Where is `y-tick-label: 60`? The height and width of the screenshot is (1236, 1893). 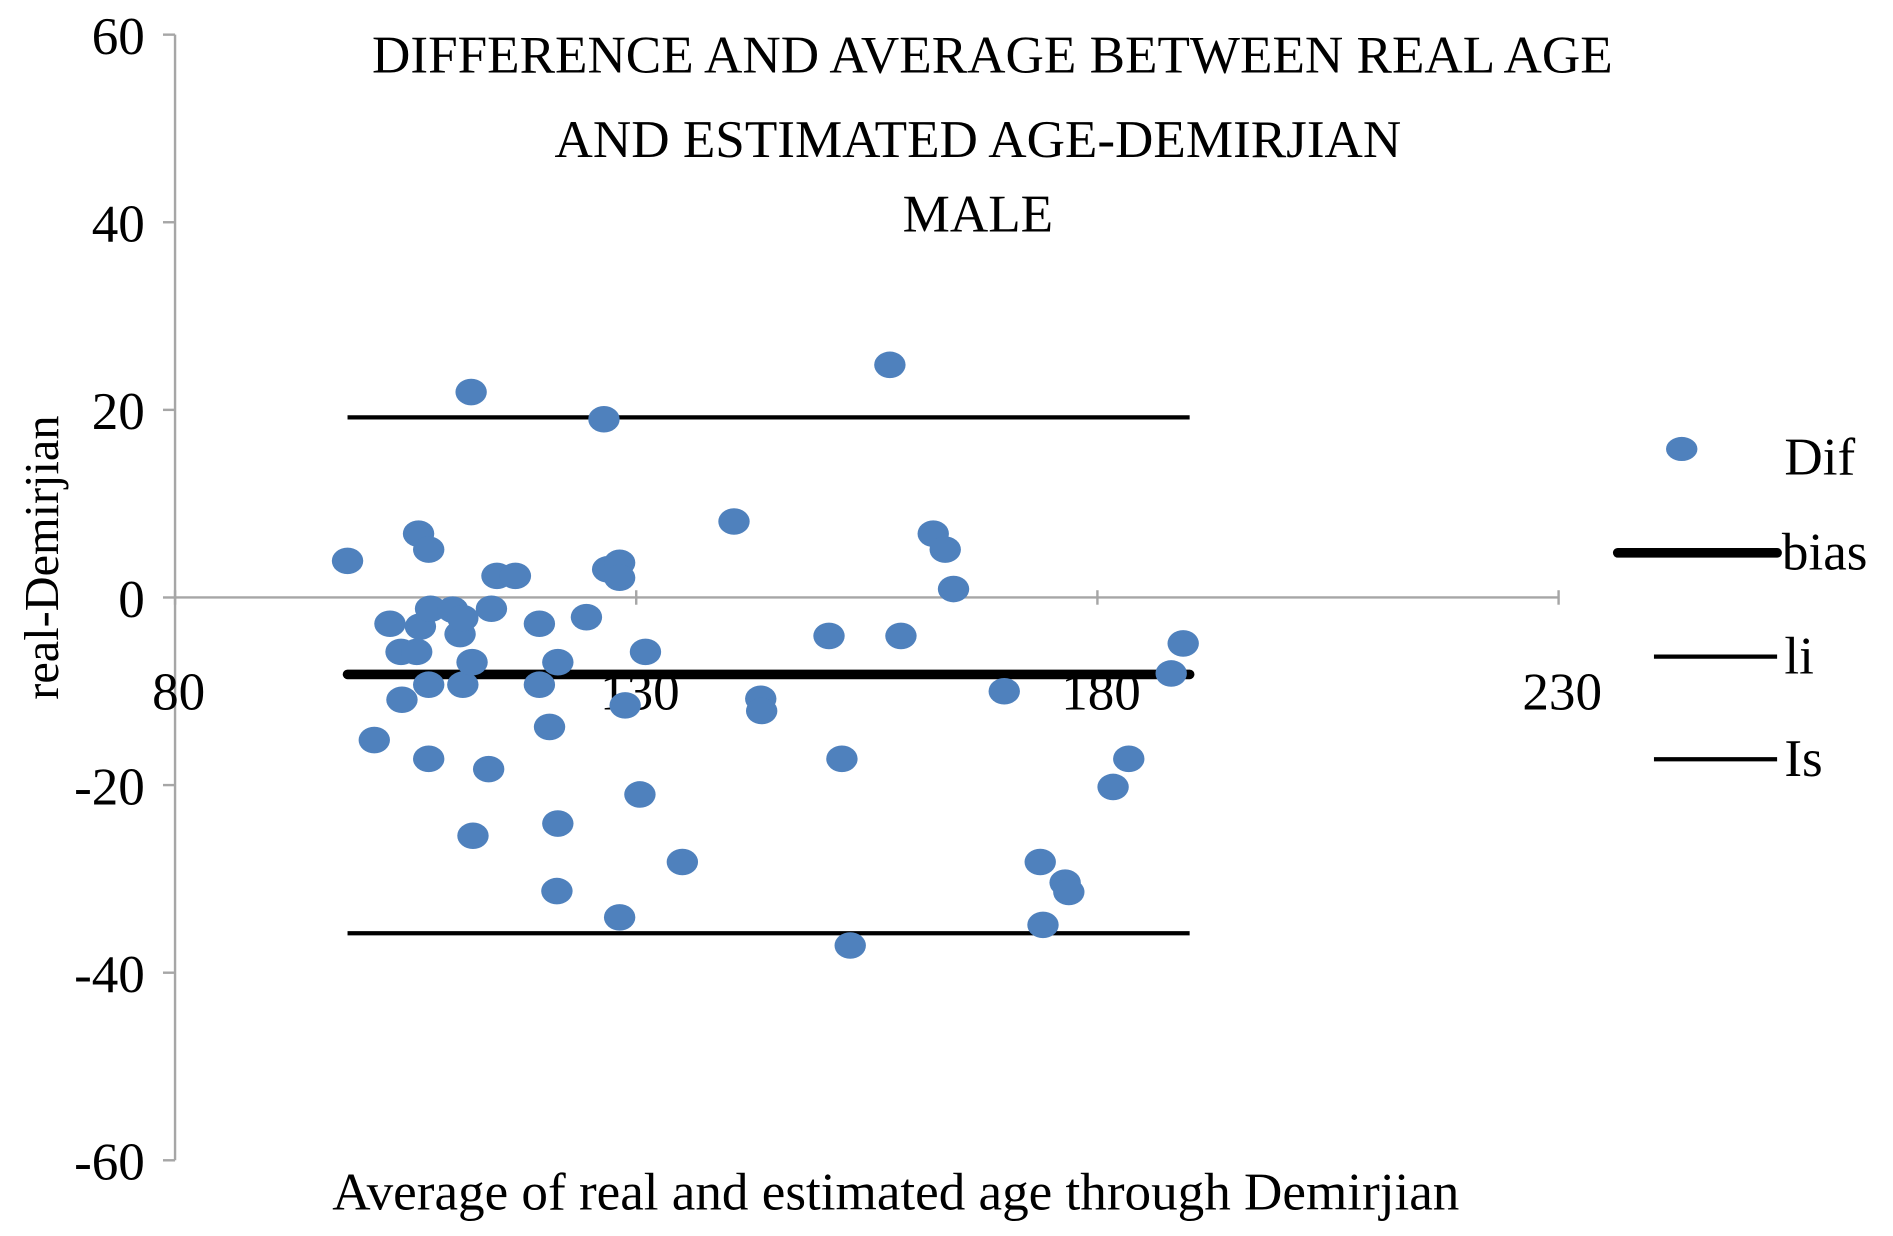
y-tick-label: 60 is located at coordinates (118, 37).